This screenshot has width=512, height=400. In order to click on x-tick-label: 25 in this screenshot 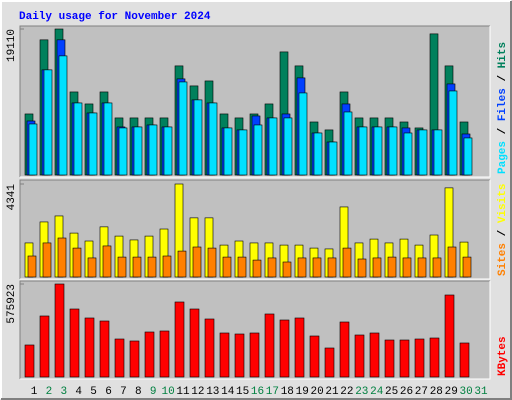, I will do `click(391, 392)`.